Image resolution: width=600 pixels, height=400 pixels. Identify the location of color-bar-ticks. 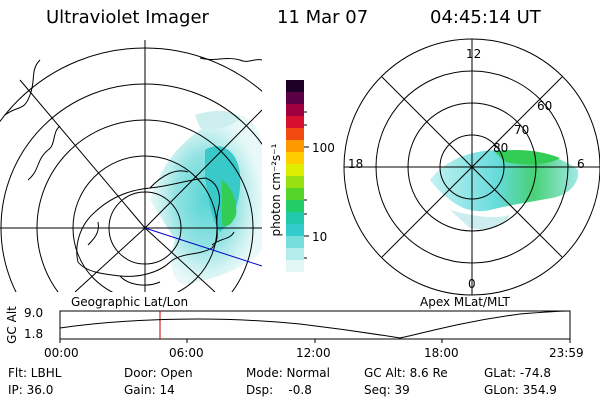
(306, 185).